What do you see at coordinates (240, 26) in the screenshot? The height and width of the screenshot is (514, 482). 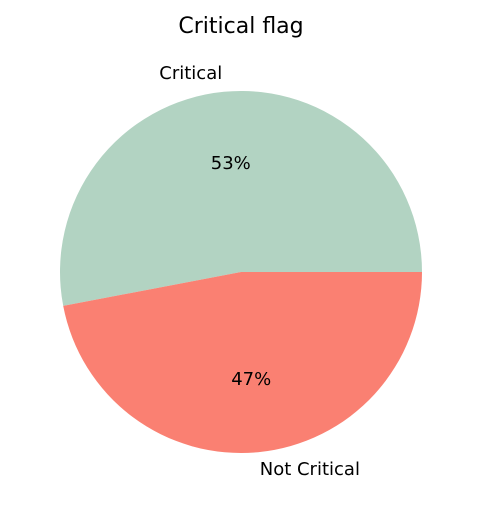 I see `chart-title: Critical flag` at bounding box center [240, 26].